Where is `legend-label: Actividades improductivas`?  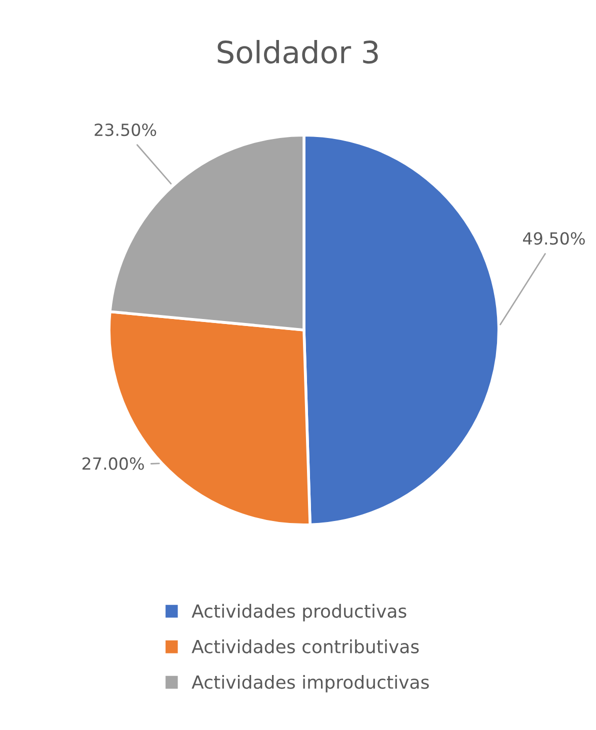
legend-label: Actividades improductivas is located at coordinates (310, 683).